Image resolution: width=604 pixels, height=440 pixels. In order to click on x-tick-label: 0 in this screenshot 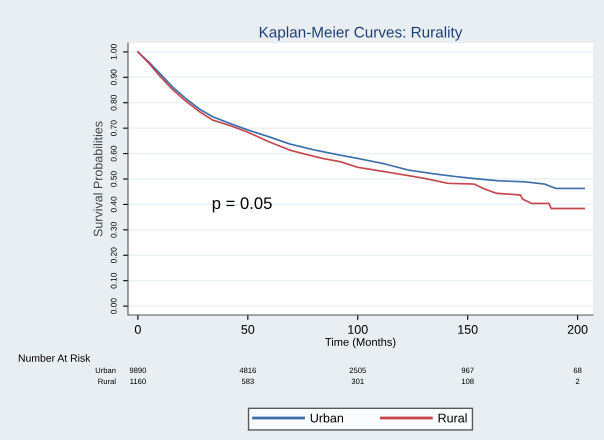, I will do `click(137, 329)`.